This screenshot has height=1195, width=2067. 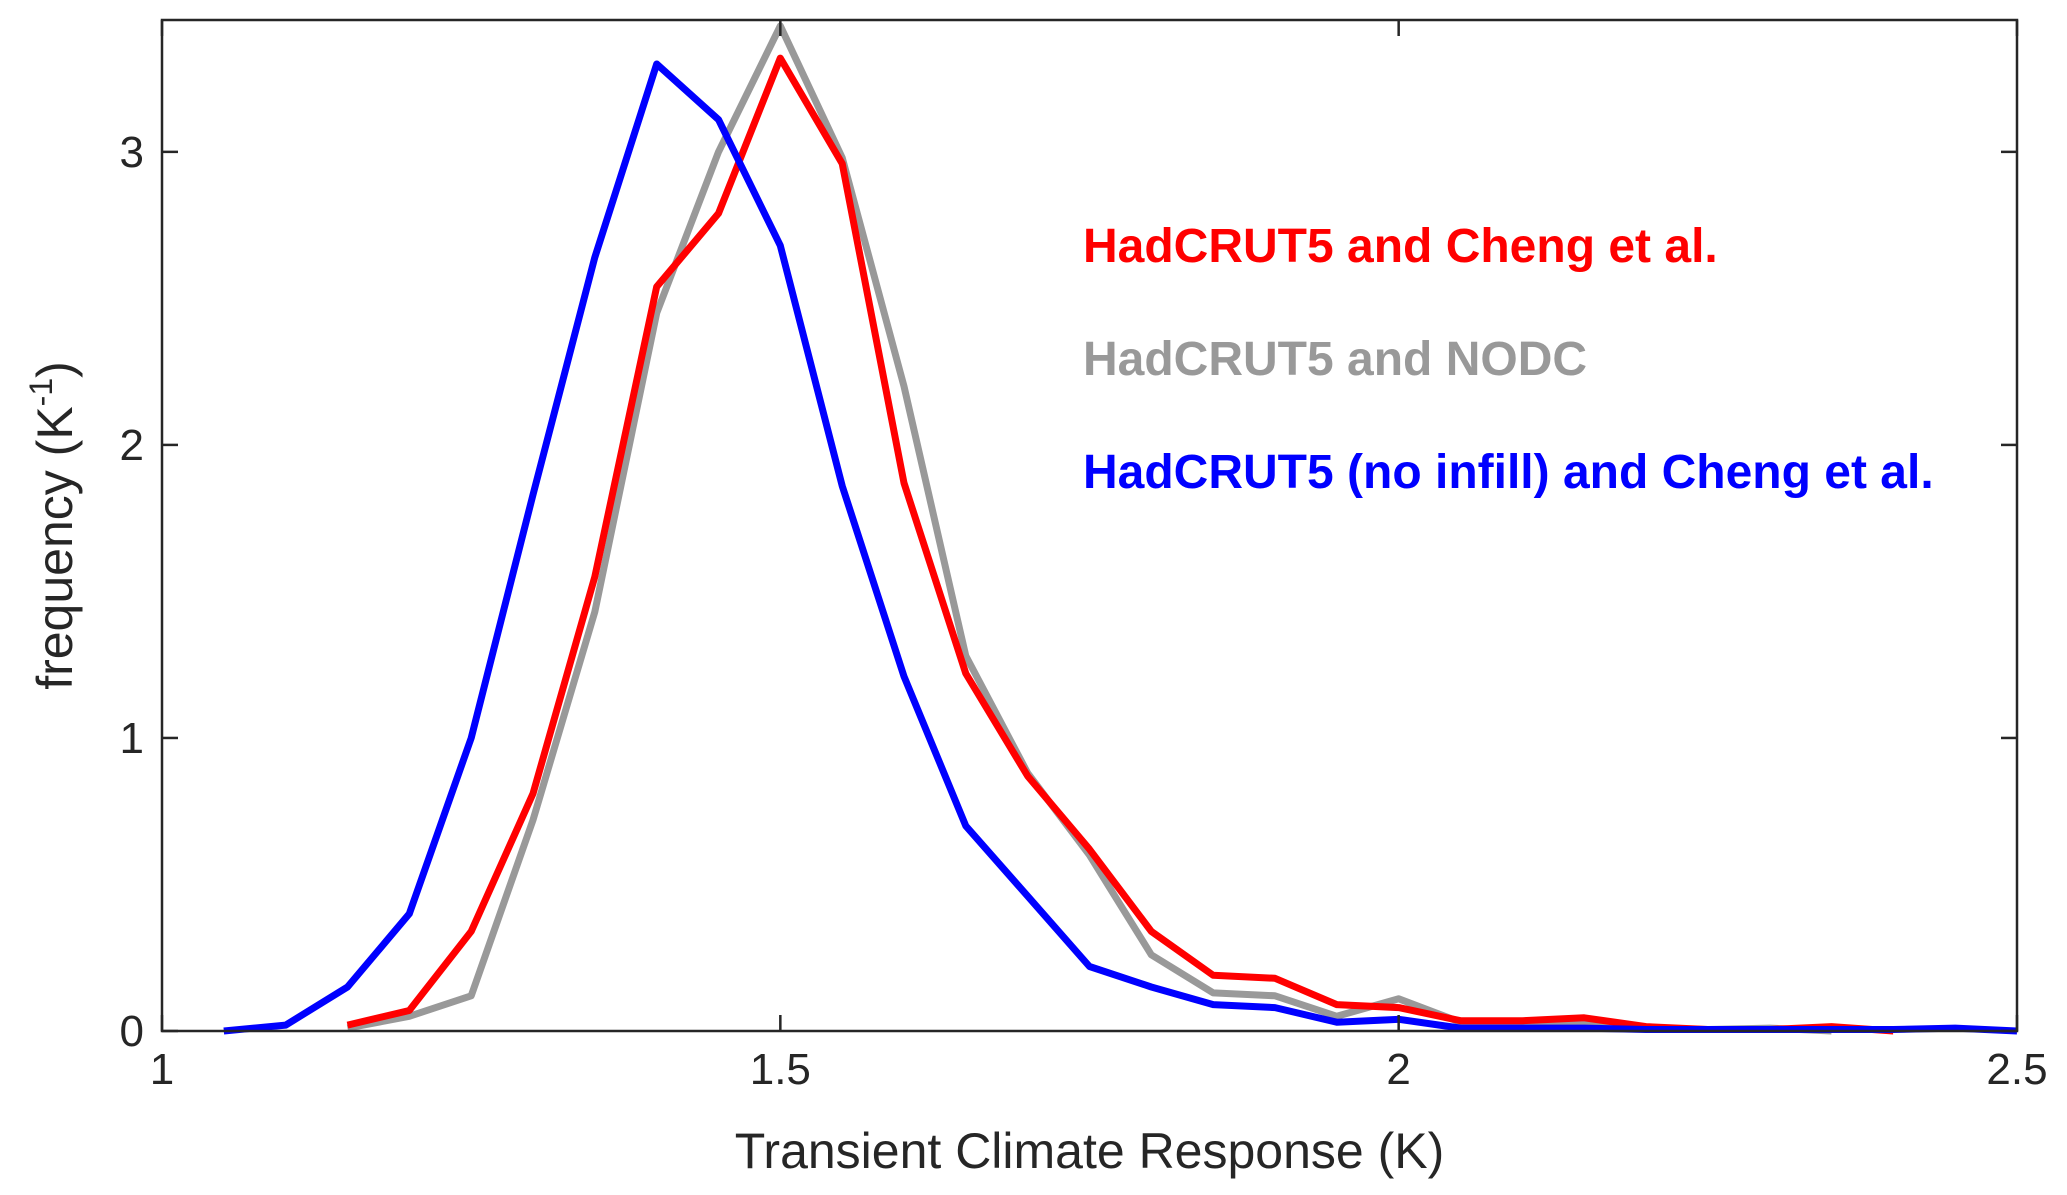 I want to click on y-axis-title-close: ), so click(x=55, y=369).